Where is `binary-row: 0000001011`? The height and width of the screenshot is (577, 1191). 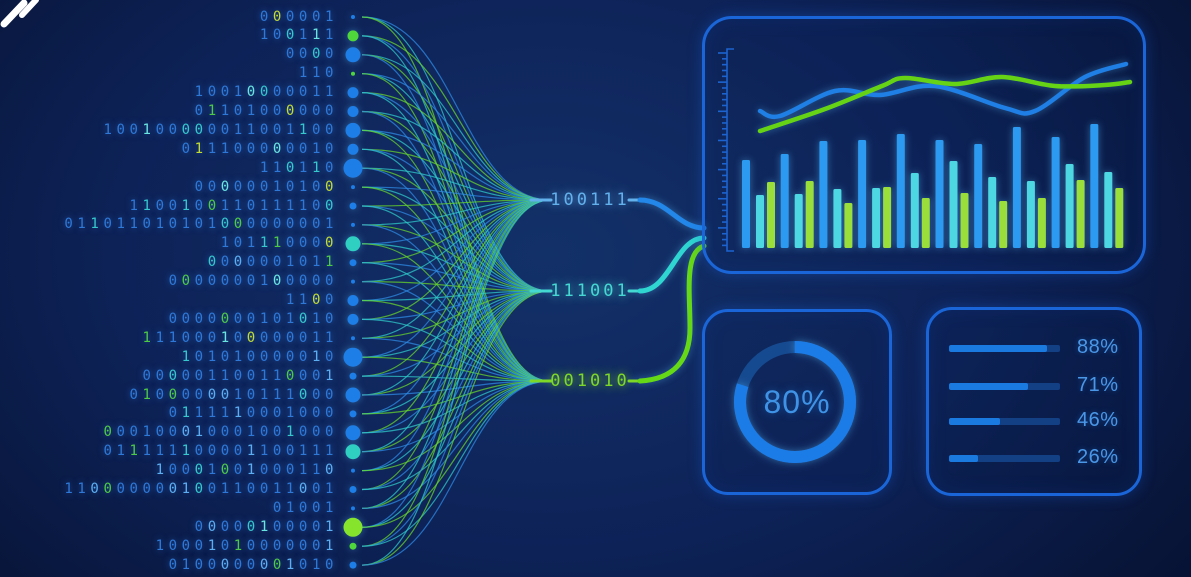 binary-row: 0000001011 is located at coordinates (272, 262).